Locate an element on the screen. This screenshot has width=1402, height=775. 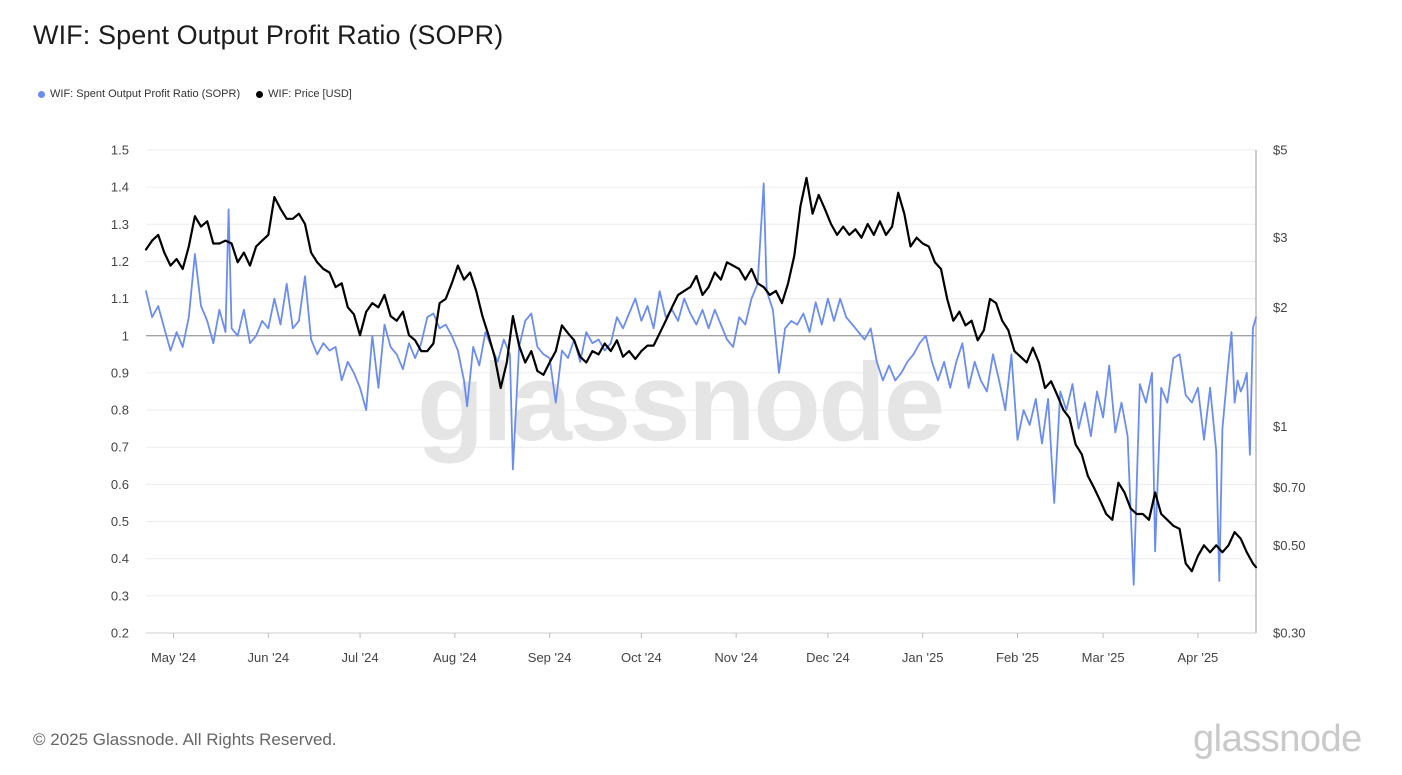
y-left-tick-label: 0.7 is located at coordinates (120, 447).